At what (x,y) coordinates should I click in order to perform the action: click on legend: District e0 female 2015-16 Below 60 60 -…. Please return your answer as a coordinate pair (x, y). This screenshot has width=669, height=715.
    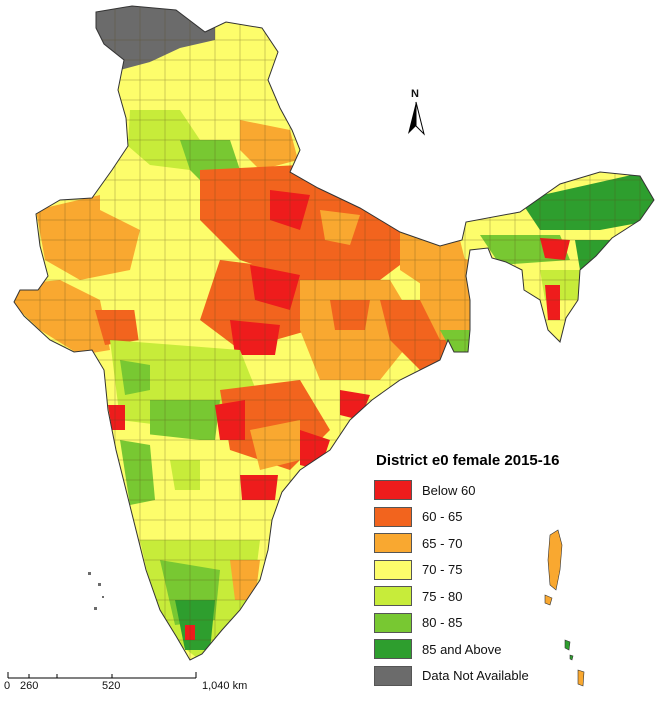
    Looking at the image, I should click on (509, 570).